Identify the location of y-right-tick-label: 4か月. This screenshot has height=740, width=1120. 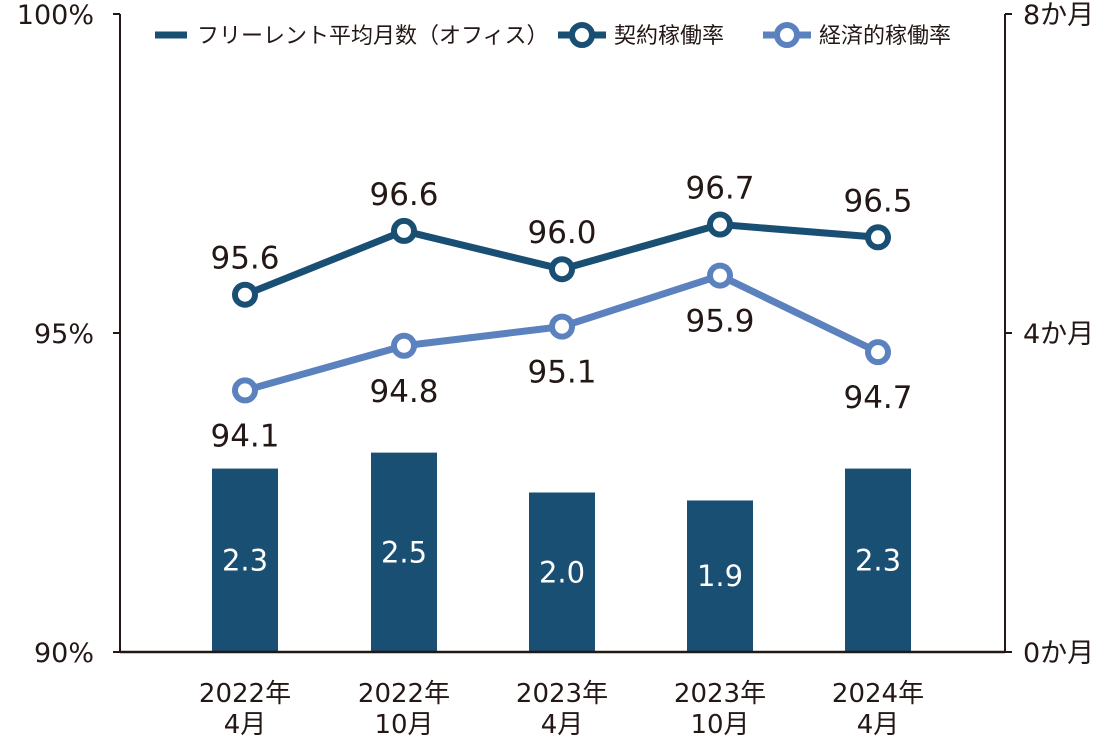
(1058, 334).